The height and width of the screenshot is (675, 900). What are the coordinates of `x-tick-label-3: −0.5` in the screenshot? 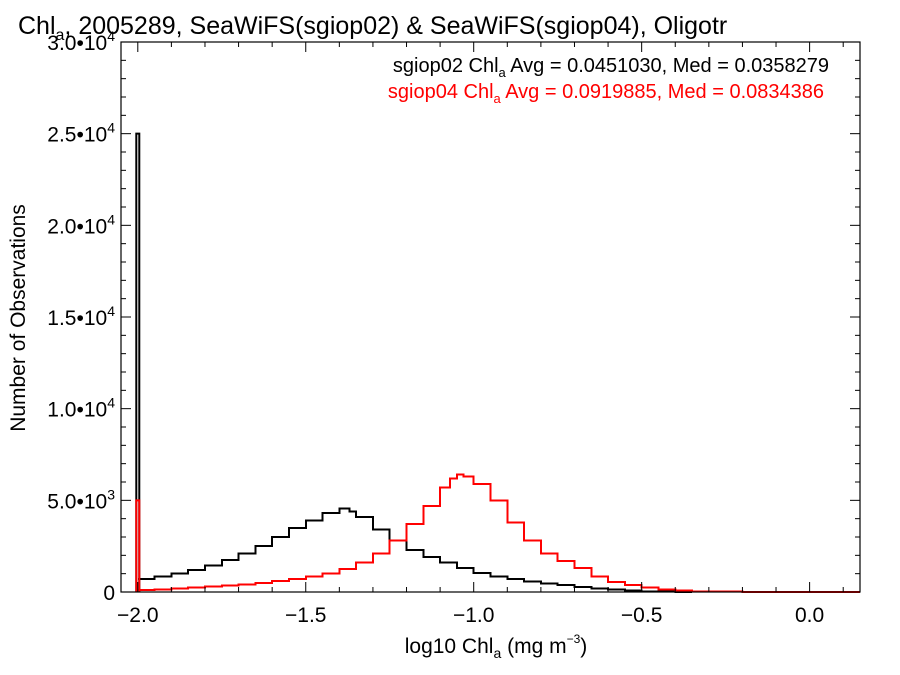 It's located at (641, 615).